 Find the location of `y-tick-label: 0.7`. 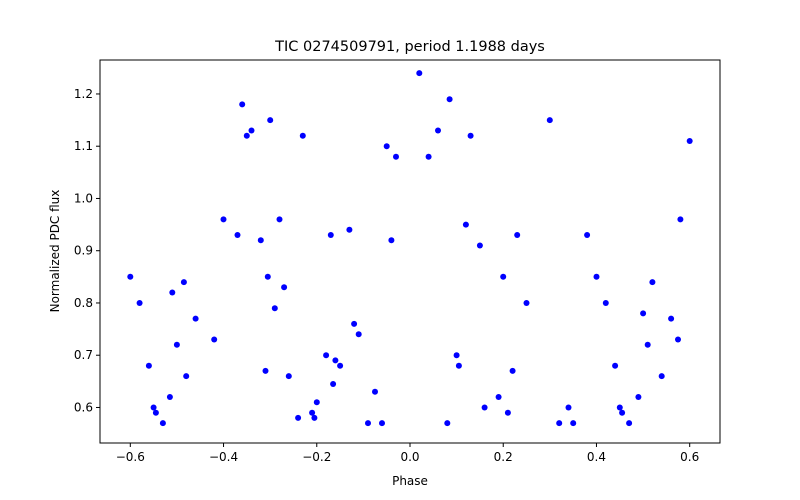

y-tick-label: 0.7 is located at coordinates (83, 355).